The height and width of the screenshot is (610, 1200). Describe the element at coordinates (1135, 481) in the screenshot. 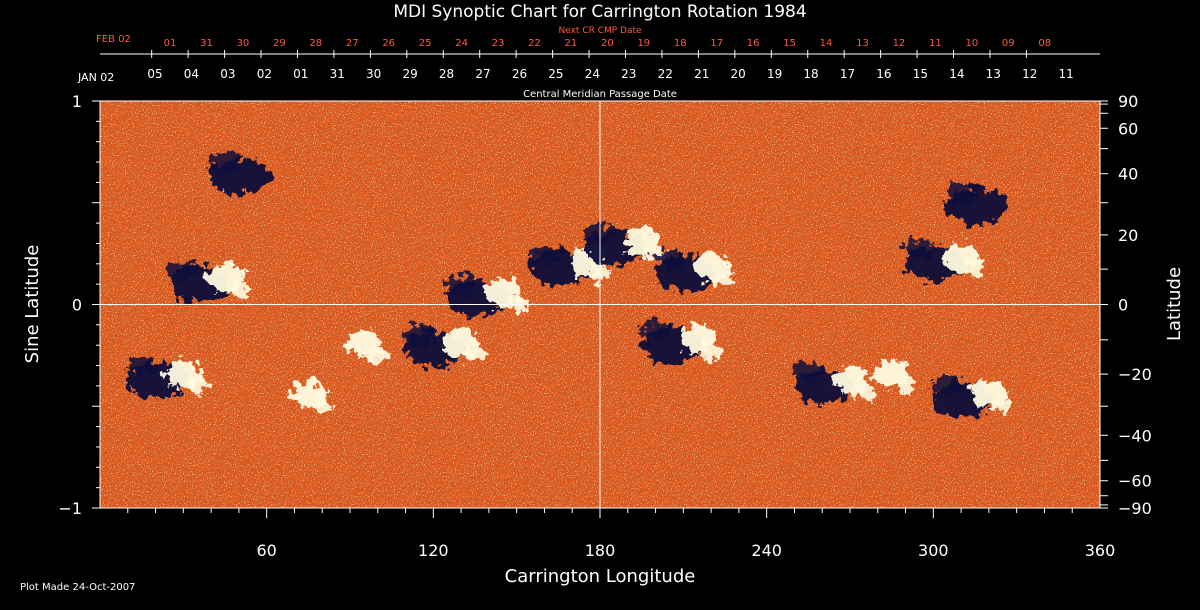

I see `y-right-tick-label: −60` at that location.